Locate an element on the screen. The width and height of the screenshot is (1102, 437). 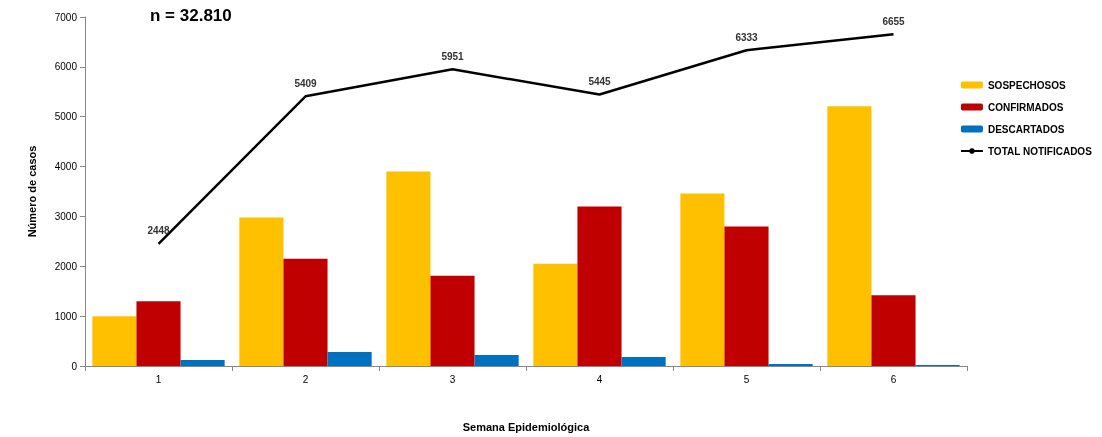
y-tick-label: 4000 is located at coordinates (66, 167).